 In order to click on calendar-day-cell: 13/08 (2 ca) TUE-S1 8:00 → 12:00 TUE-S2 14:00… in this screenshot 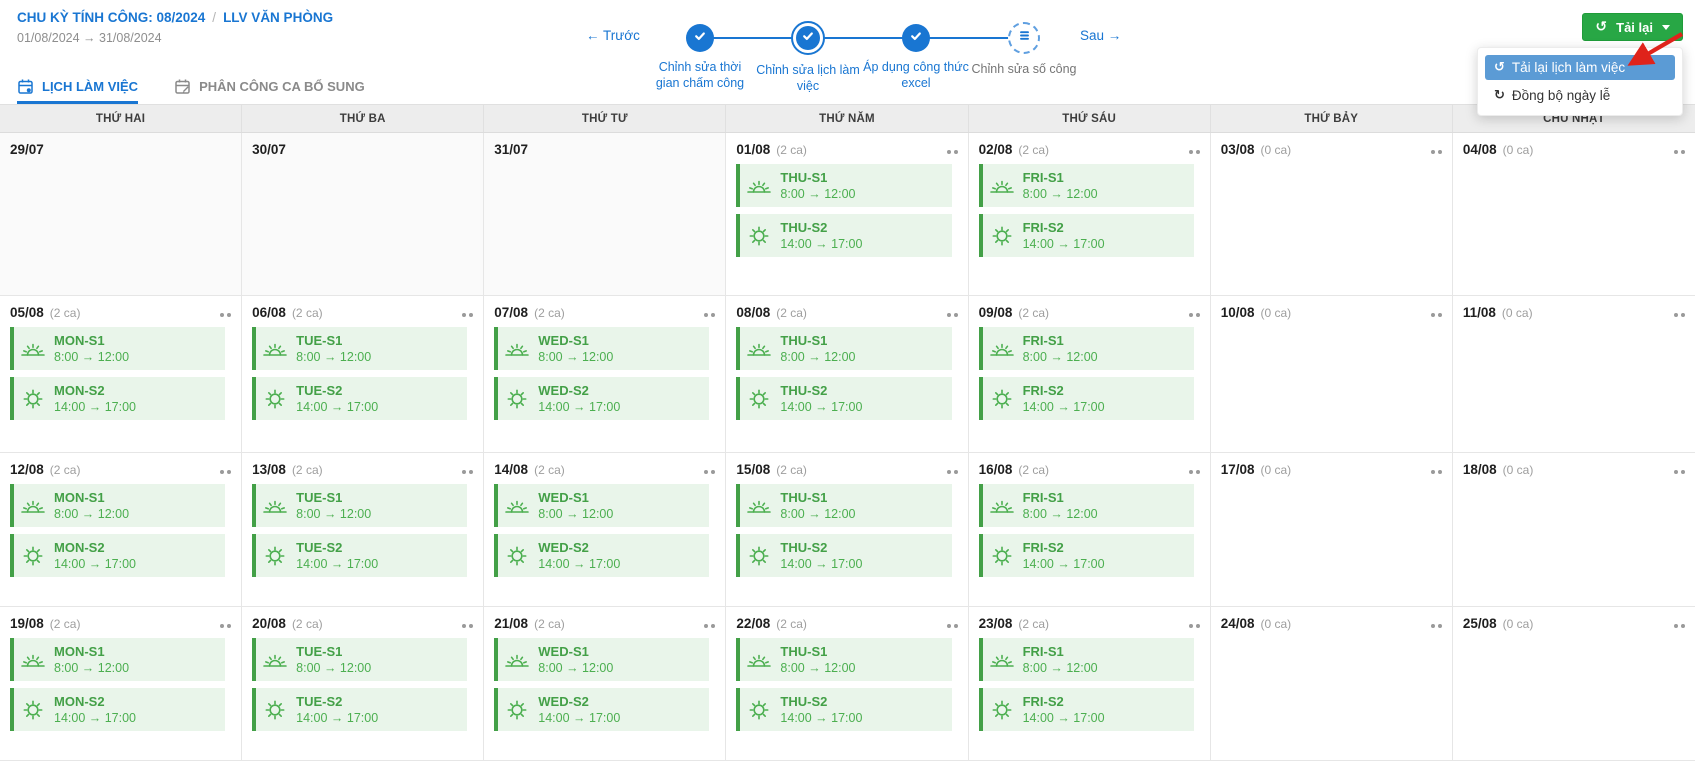, I will do `click(363, 530)`.